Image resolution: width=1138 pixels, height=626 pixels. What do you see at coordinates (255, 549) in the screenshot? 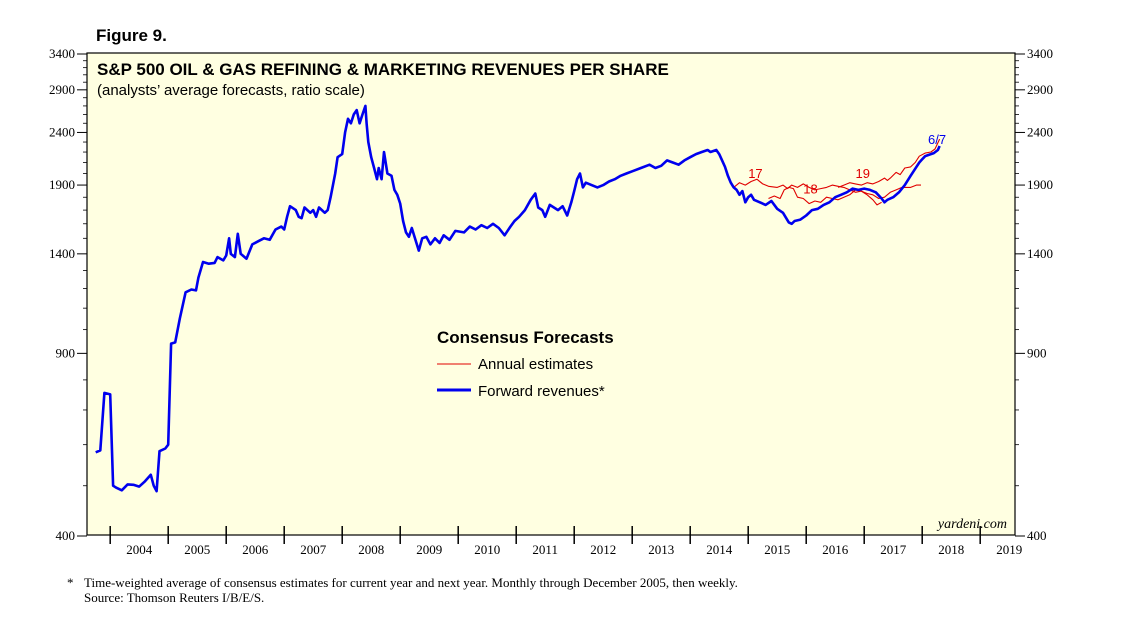
I see `x-tick-label: 2006` at bounding box center [255, 549].